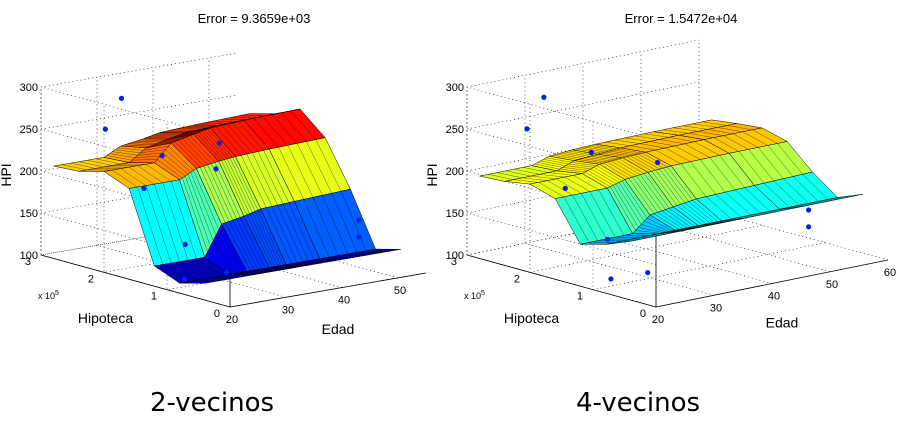 This screenshot has width=912, height=433. I want to click on x-tick-label: 50, so click(832, 285).